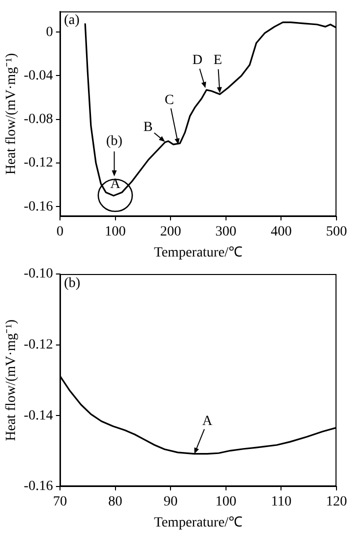  Describe the element at coordinates (336, 232) in the screenshot. I see `x-tick-label: 500` at that location.